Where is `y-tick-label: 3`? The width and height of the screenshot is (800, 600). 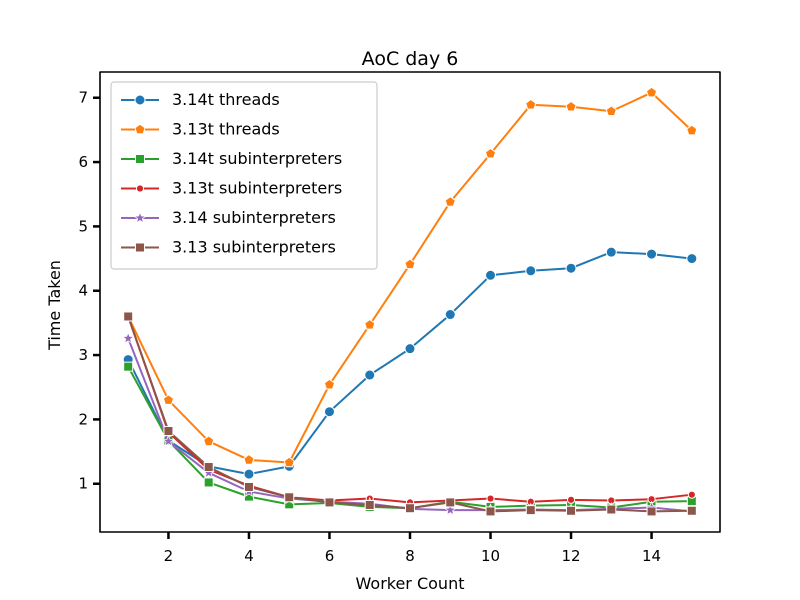
y-tick-label: 3 is located at coordinates (83, 355).